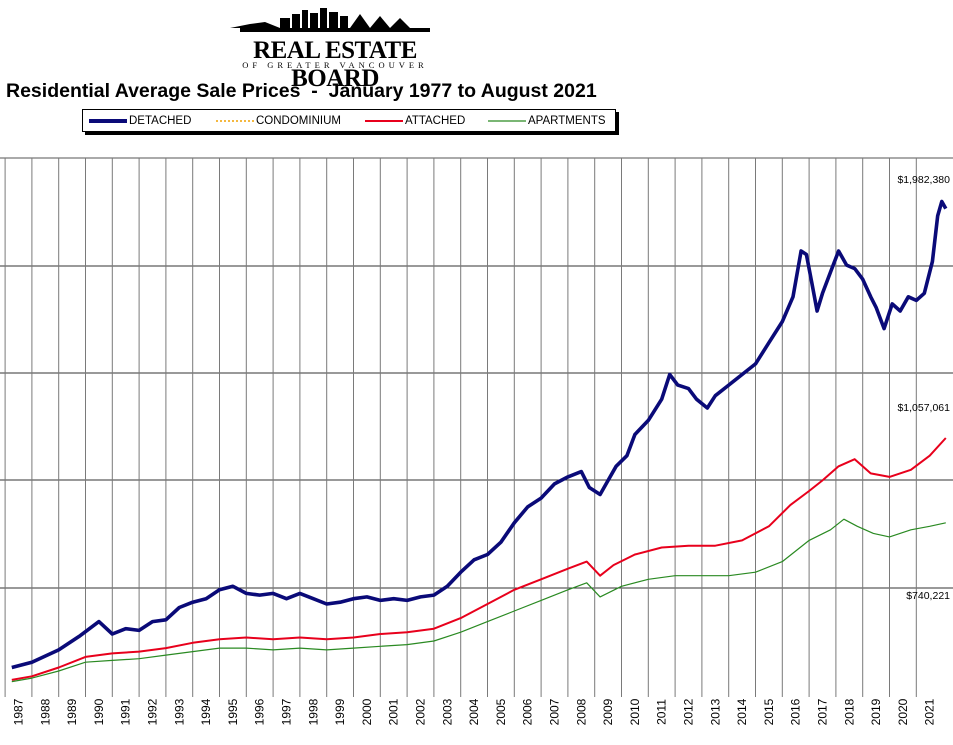 This screenshot has width=953, height=745. I want to click on legend-item-detached: DETACHED, so click(140, 120).